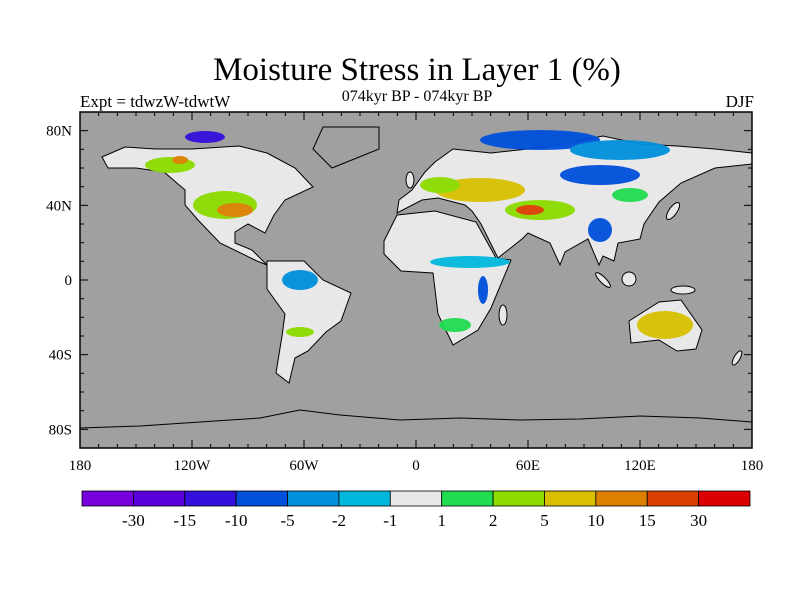 The image size is (800, 600). What do you see at coordinates (493, 520) in the screenshot?
I see `colorbar-label: 2` at bounding box center [493, 520].